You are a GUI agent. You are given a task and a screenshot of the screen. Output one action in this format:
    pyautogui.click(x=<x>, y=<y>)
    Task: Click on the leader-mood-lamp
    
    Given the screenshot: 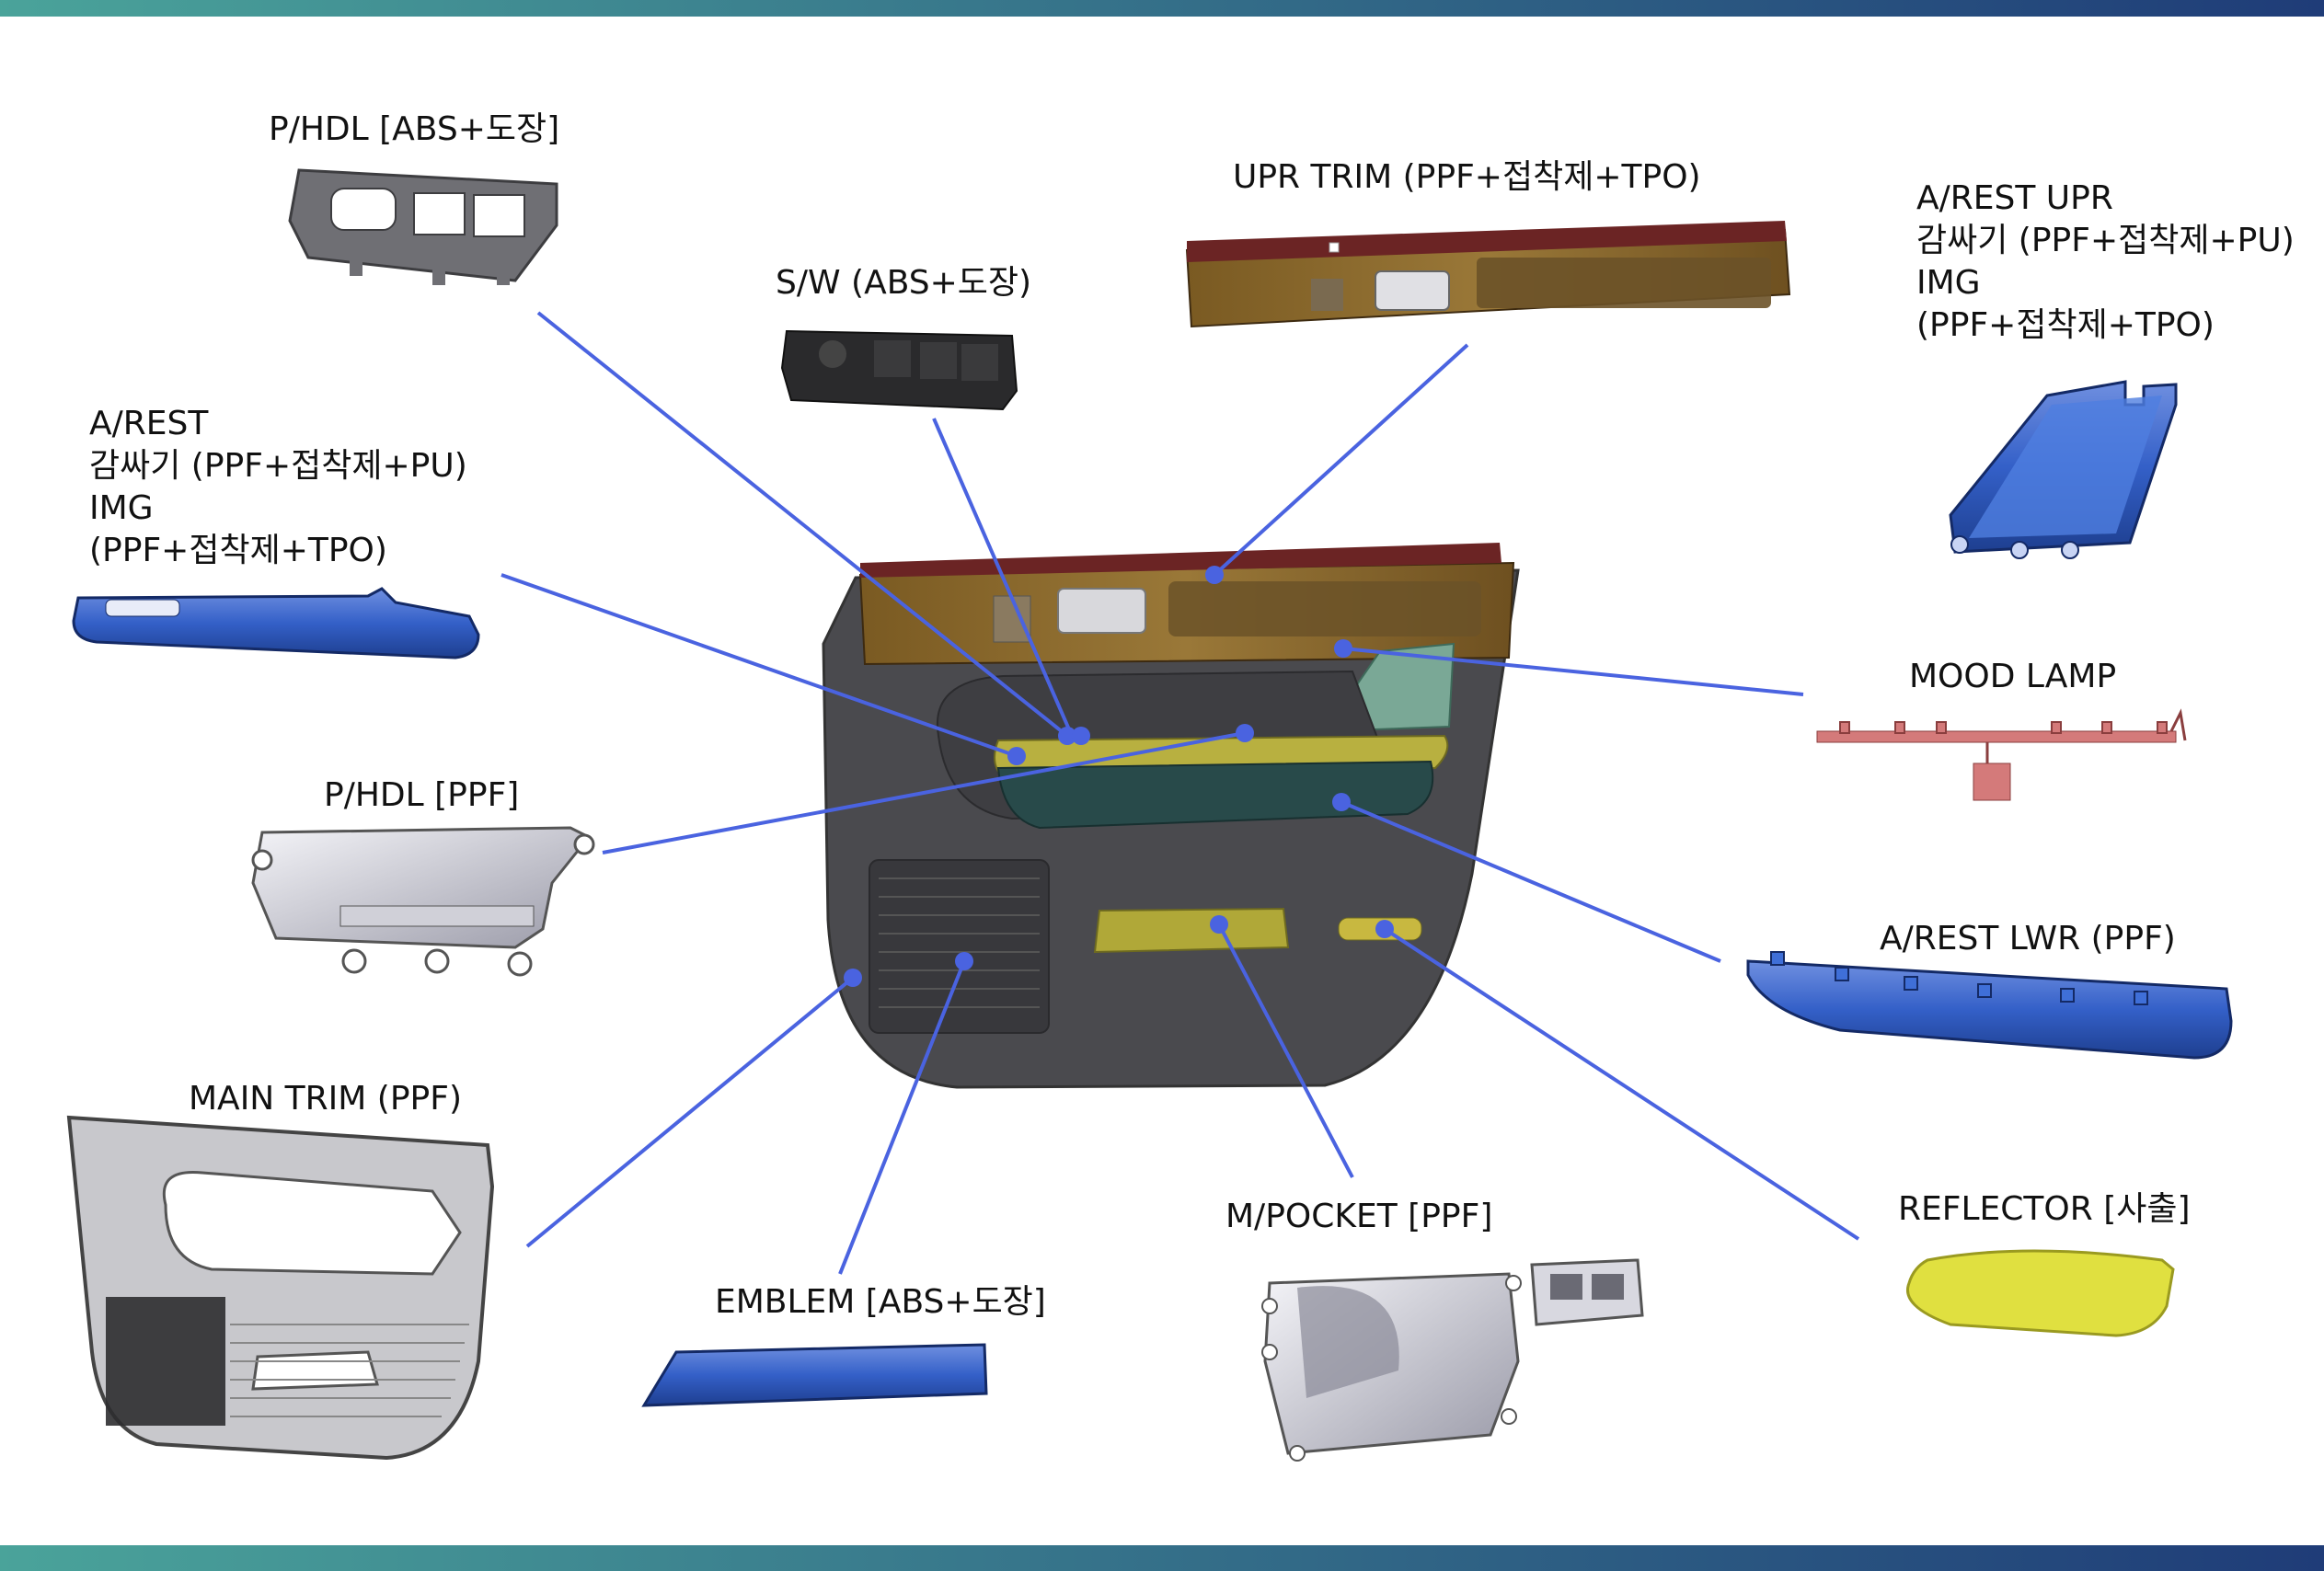 What is the action you would take?
    pyautogui.click(x=1573, y=671)
    